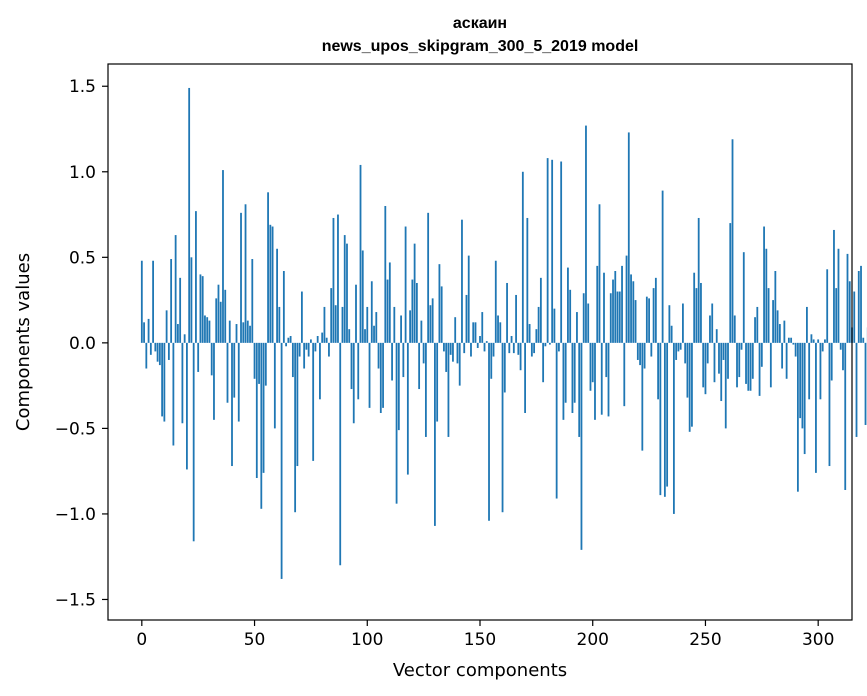 This screenshot has width=867, height=696. Describe the element at coordinates (485, 635) in the screenshot. I see `x-axis-ticks: 0 50 100 150 200 250 300` at that location.